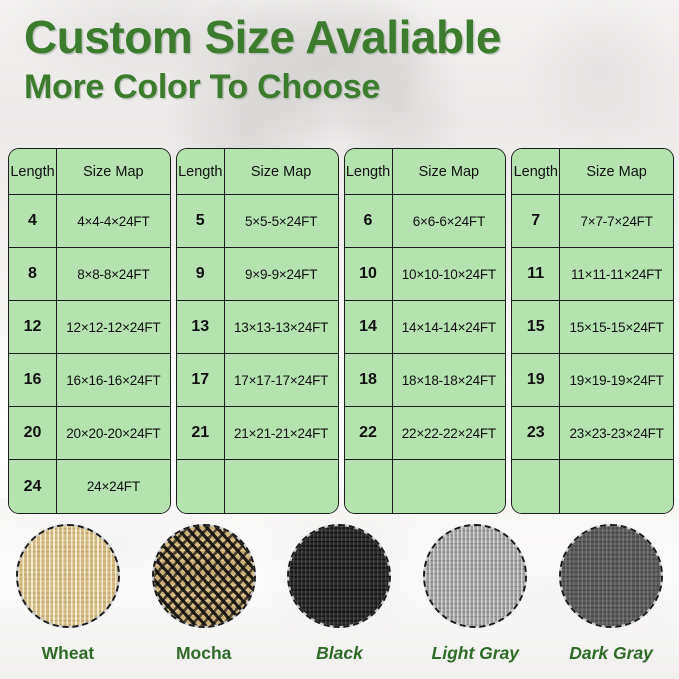  I want to click on cell-length: 16, so click(33, 380).